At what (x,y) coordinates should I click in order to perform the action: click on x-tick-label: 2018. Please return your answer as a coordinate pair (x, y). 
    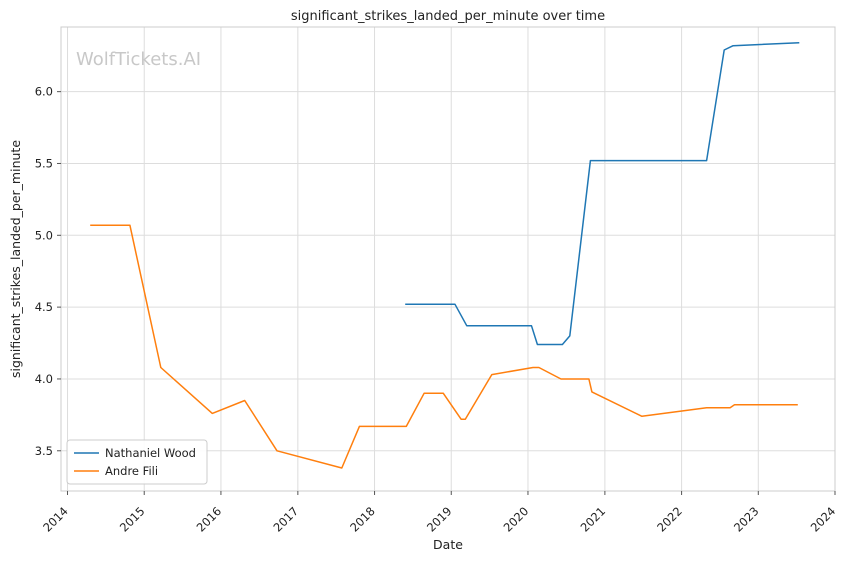
    Looking at the image, I should click on (362, 519).